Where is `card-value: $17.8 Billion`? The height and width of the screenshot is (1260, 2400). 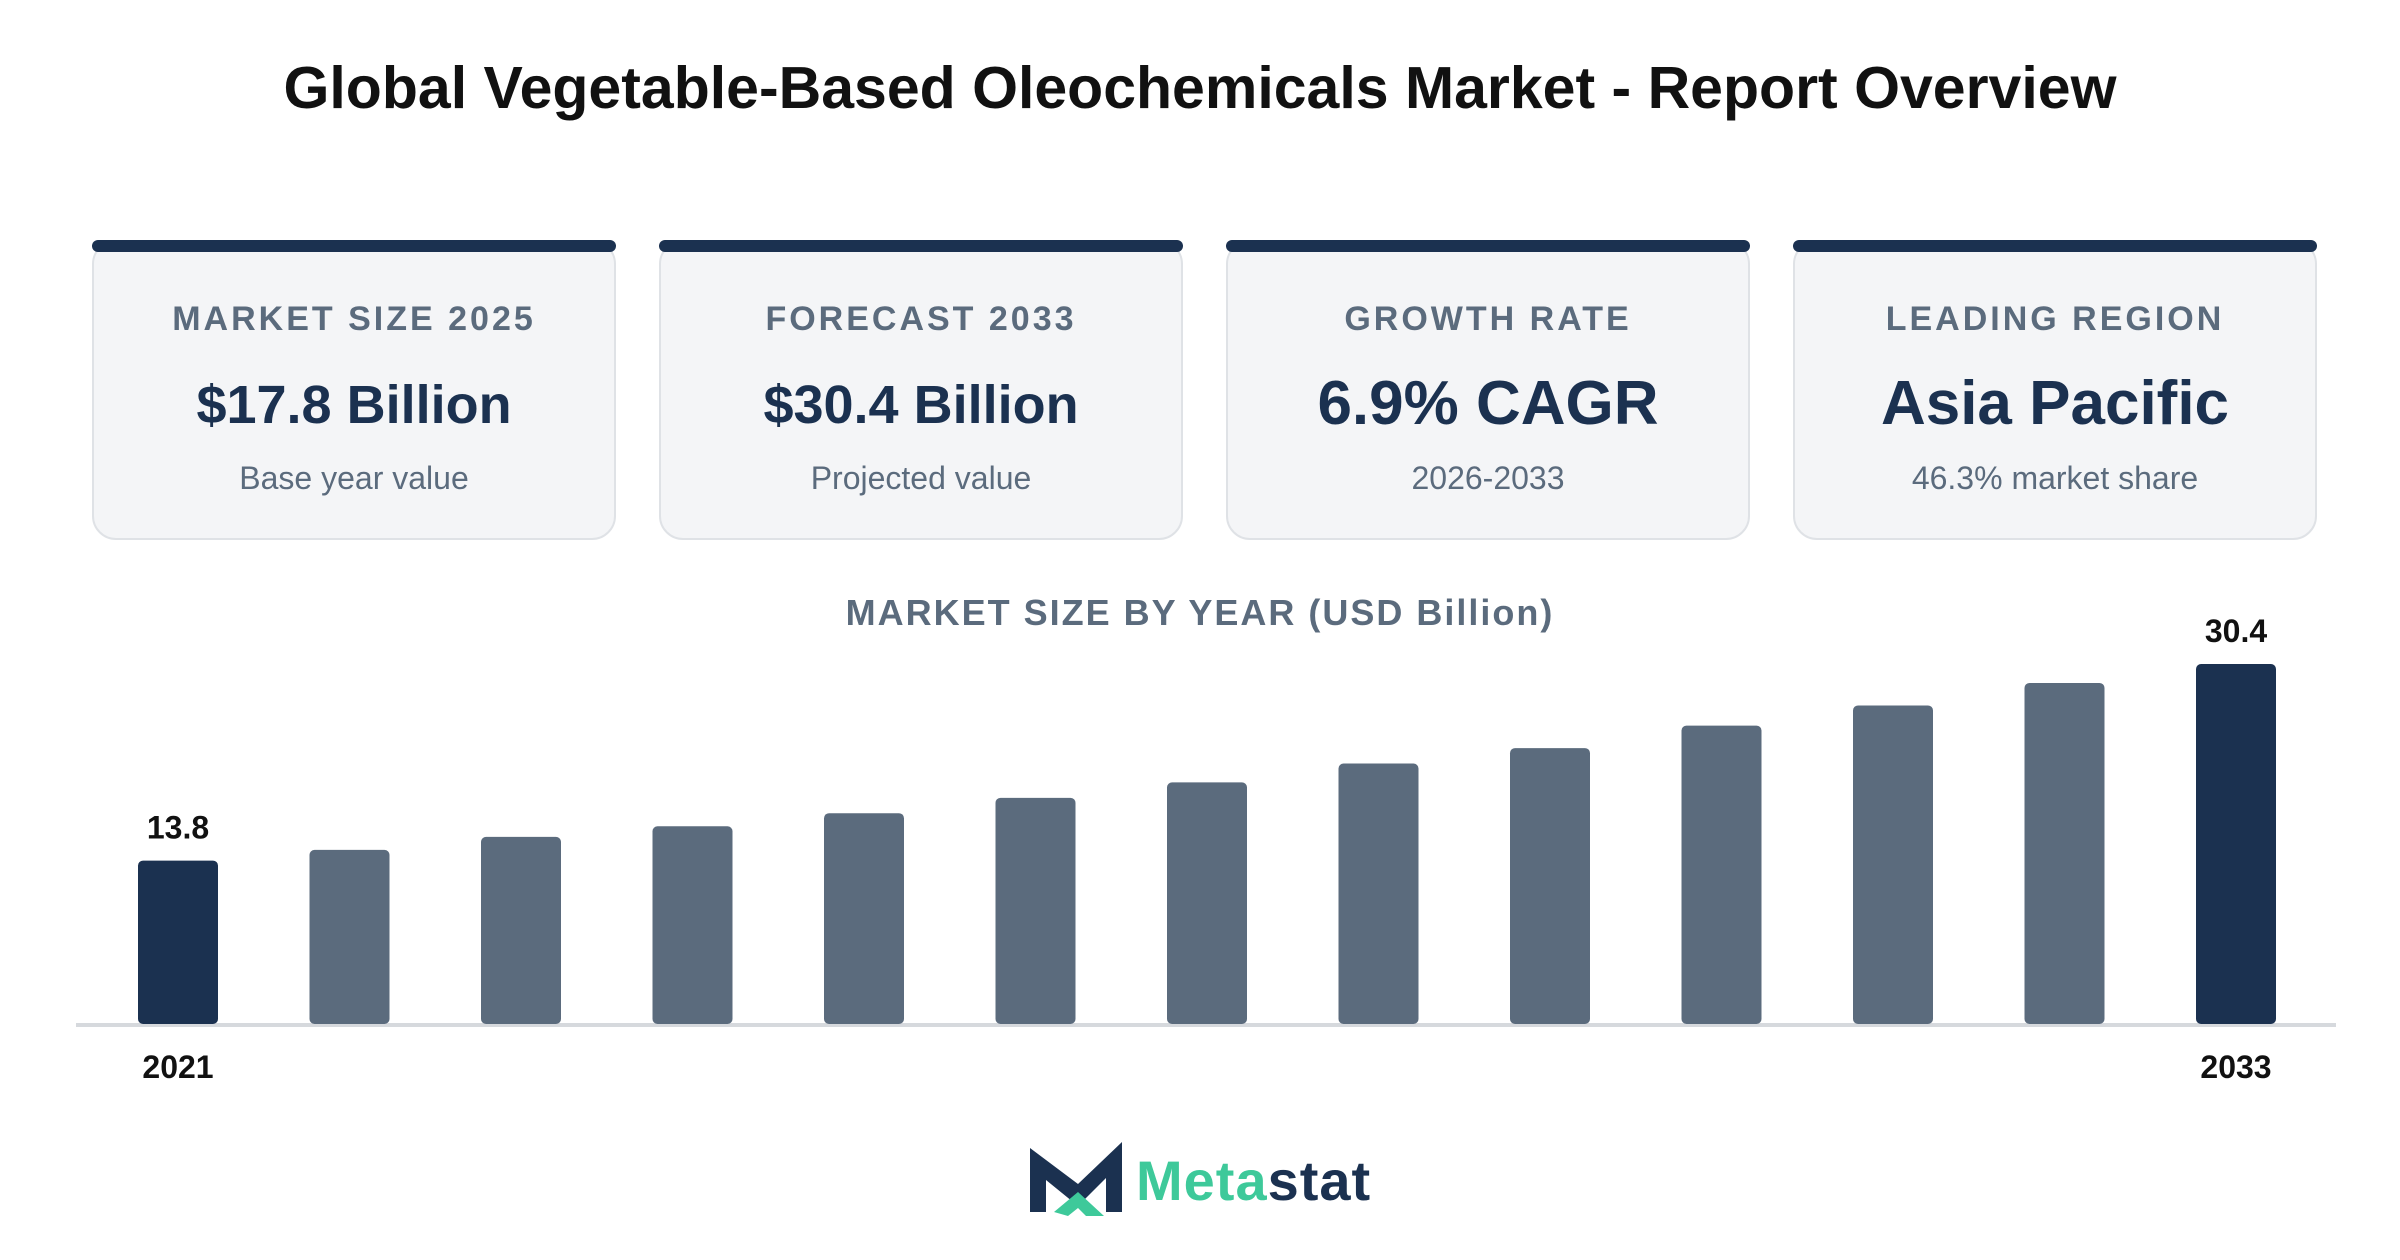
card-value: $17.8 Billion is located at coordinates (354, 405).